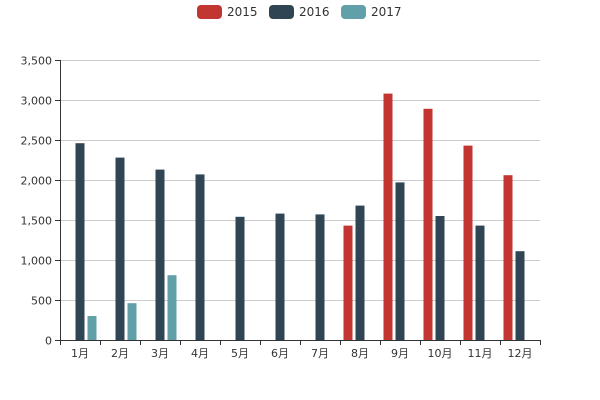  What do you see at coordinates (400, 353) in the screenshot?
I see `x-tick-label: 9月` at bounding box center [400, 353].